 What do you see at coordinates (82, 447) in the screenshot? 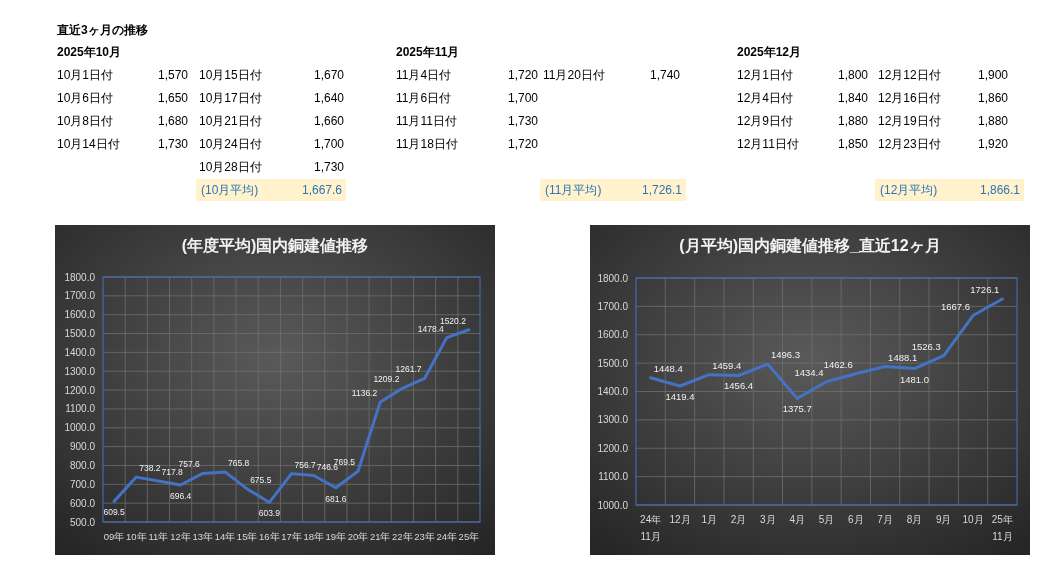
I see `y-tick-label: 900.0` at bounding box center [82, 447].